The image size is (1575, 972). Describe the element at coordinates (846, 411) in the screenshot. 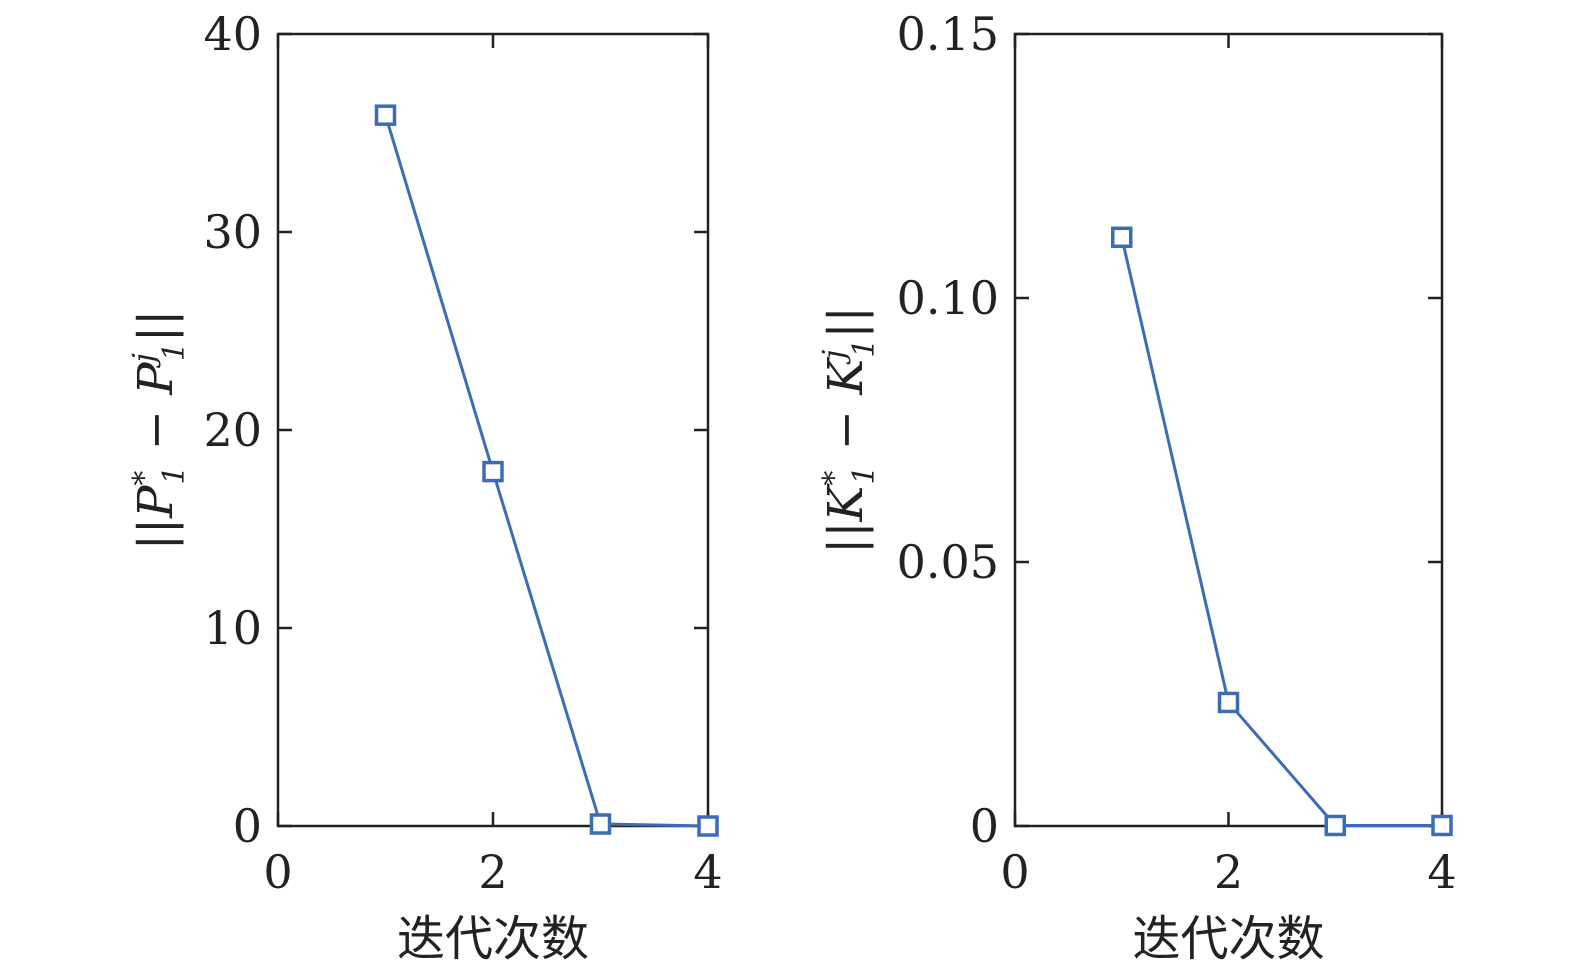

I see `y-axis-label-part: − K` at that location.